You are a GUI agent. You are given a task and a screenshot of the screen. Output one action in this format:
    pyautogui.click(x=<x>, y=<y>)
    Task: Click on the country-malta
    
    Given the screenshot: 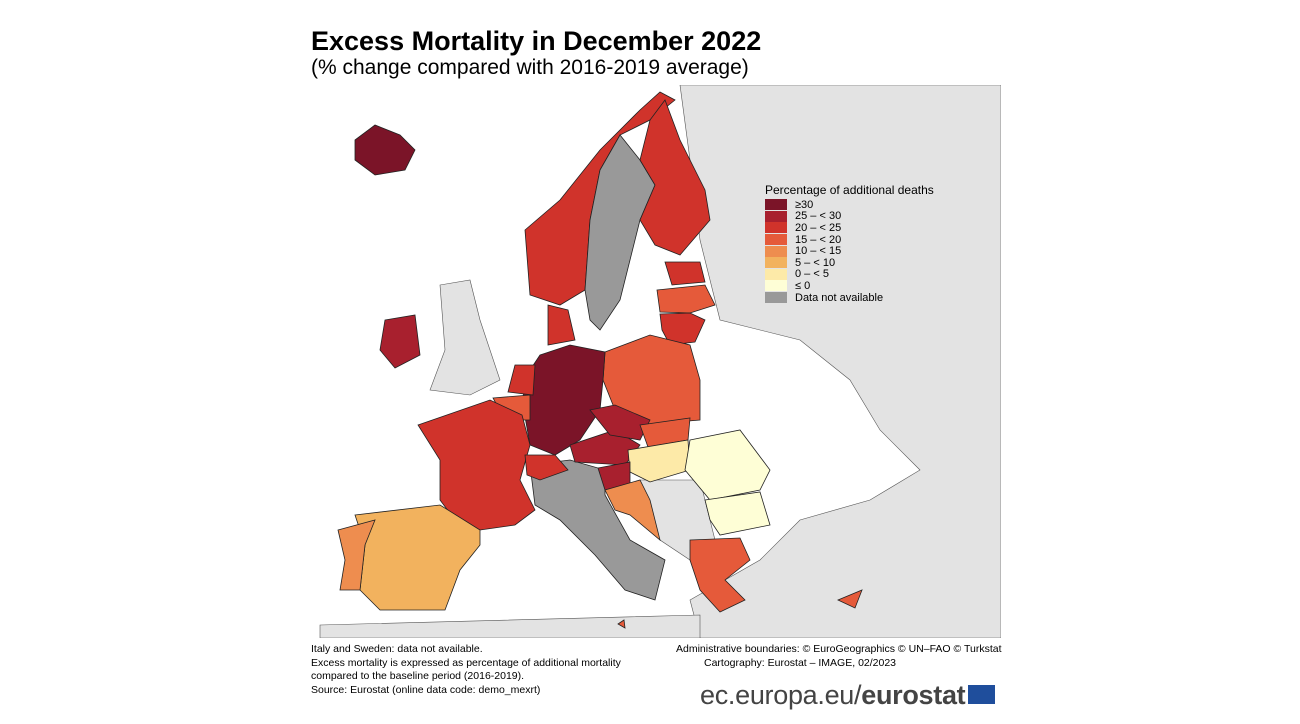 What is the action you would take?
    pyautogui.click(x=621, y=624)
    